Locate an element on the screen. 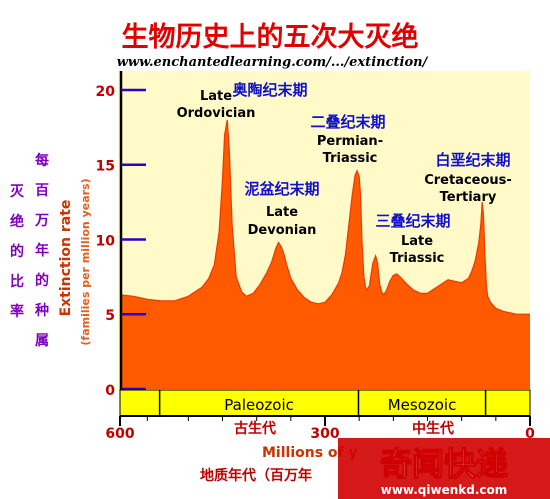  y-axis-label-zh: 灭绝的比率 is located at coordinates (17, 252).